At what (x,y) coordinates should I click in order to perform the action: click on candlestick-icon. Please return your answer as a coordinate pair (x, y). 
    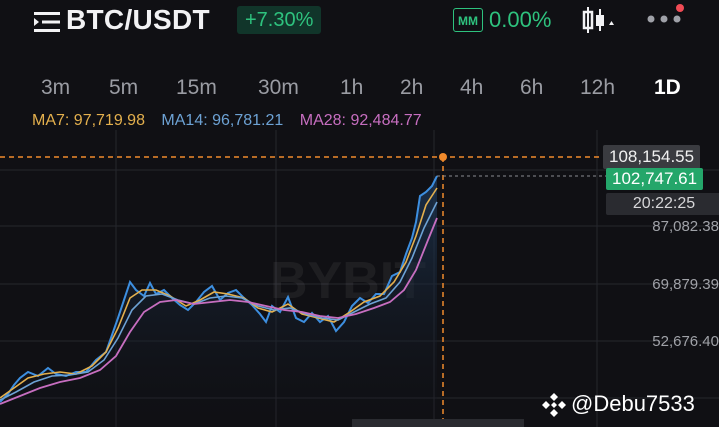
    Looking at the image, I should click on (600, 20).